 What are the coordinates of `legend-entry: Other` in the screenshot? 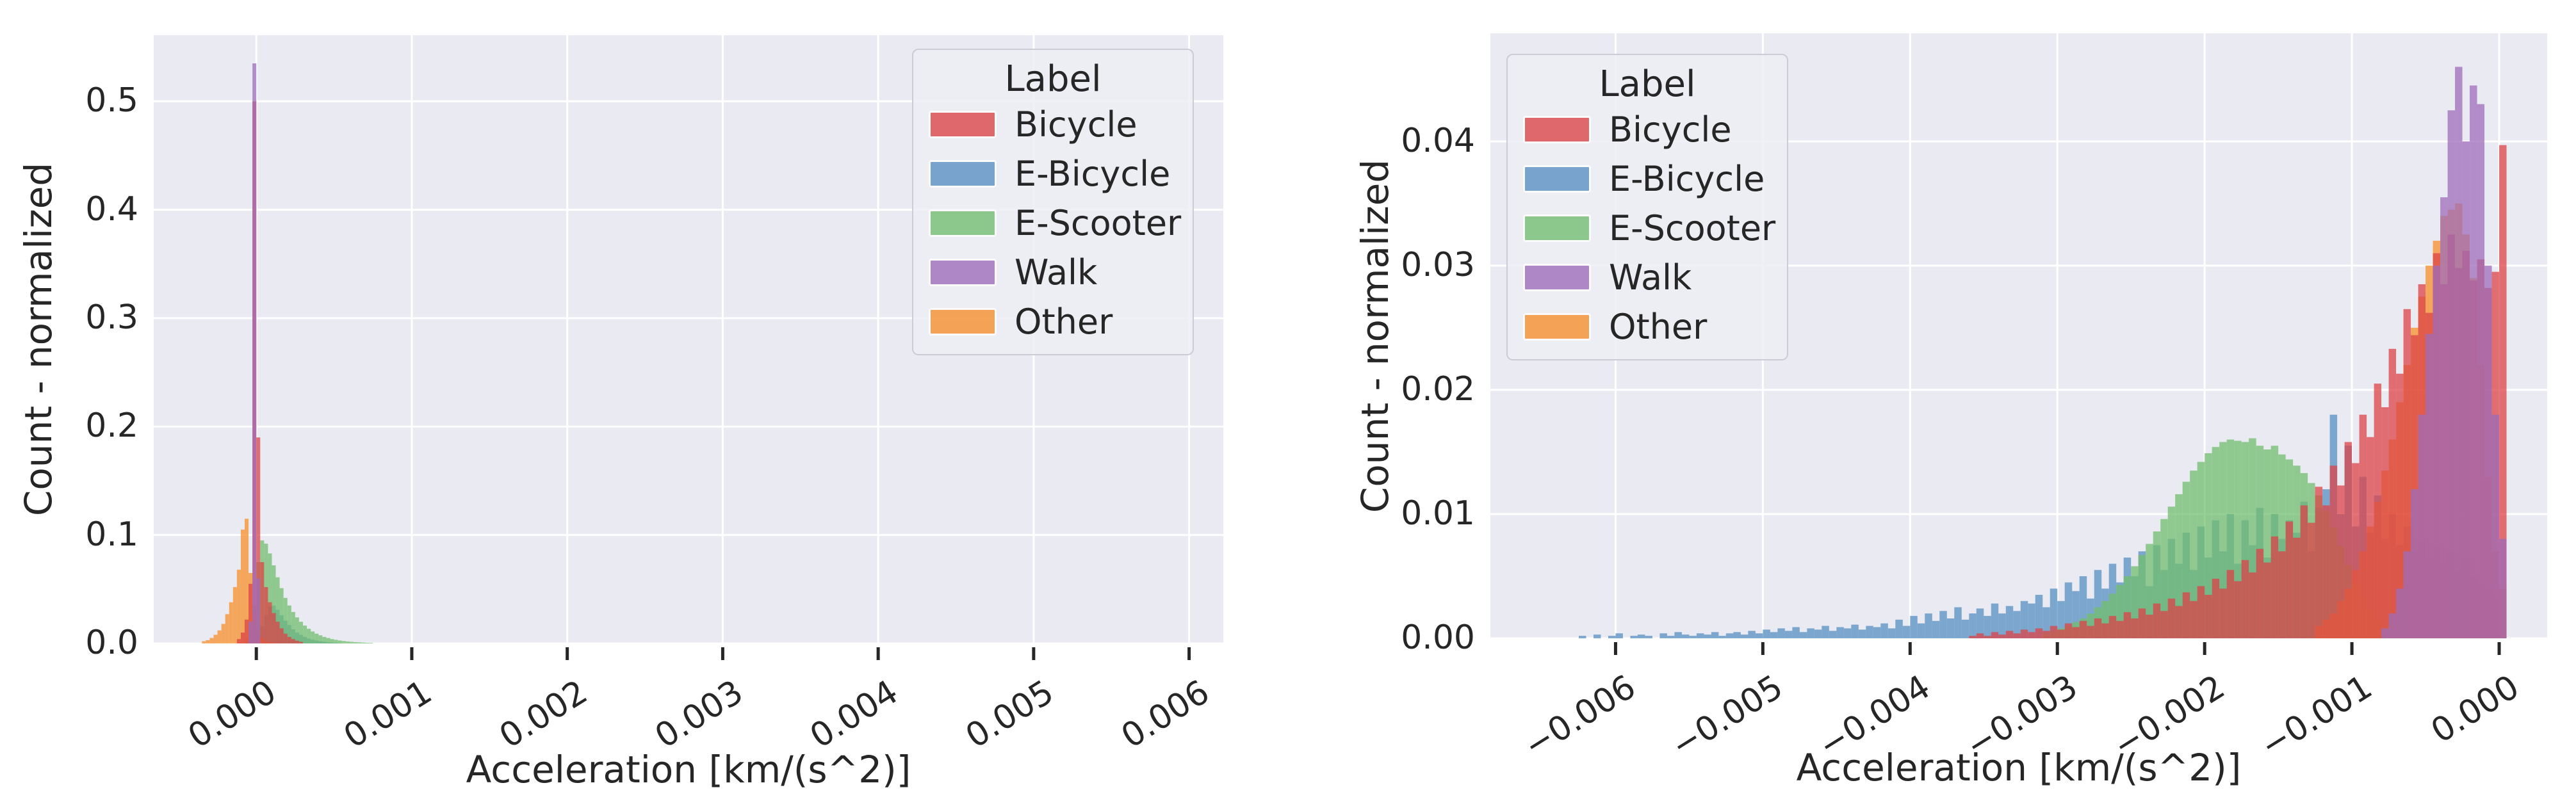 It's located at (1647, 326).